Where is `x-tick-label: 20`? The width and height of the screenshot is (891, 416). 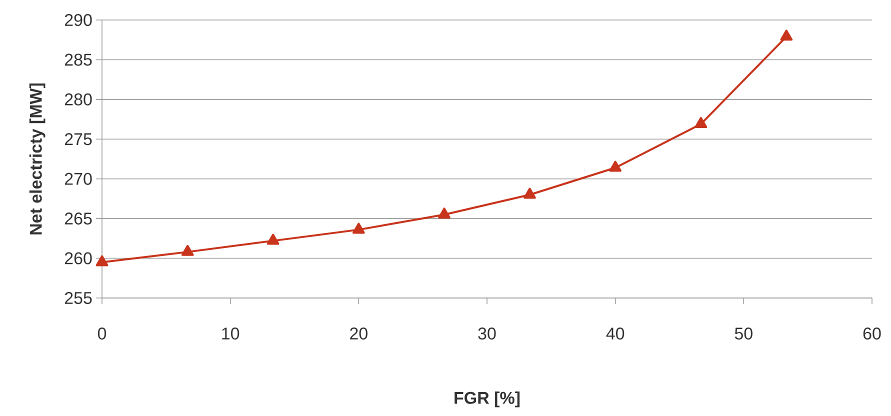 x-tick-label: 20 is located at coordinates (359, 334).